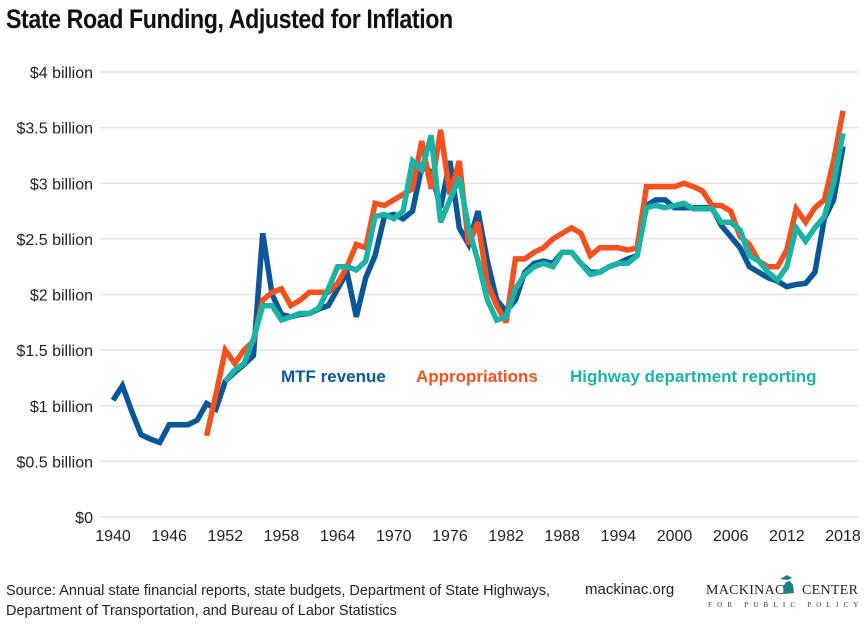 Image resolution: width=864 pixels, height=625 pixels. I want to click on legend-appropriations: Appropriations, so click(477, 376).